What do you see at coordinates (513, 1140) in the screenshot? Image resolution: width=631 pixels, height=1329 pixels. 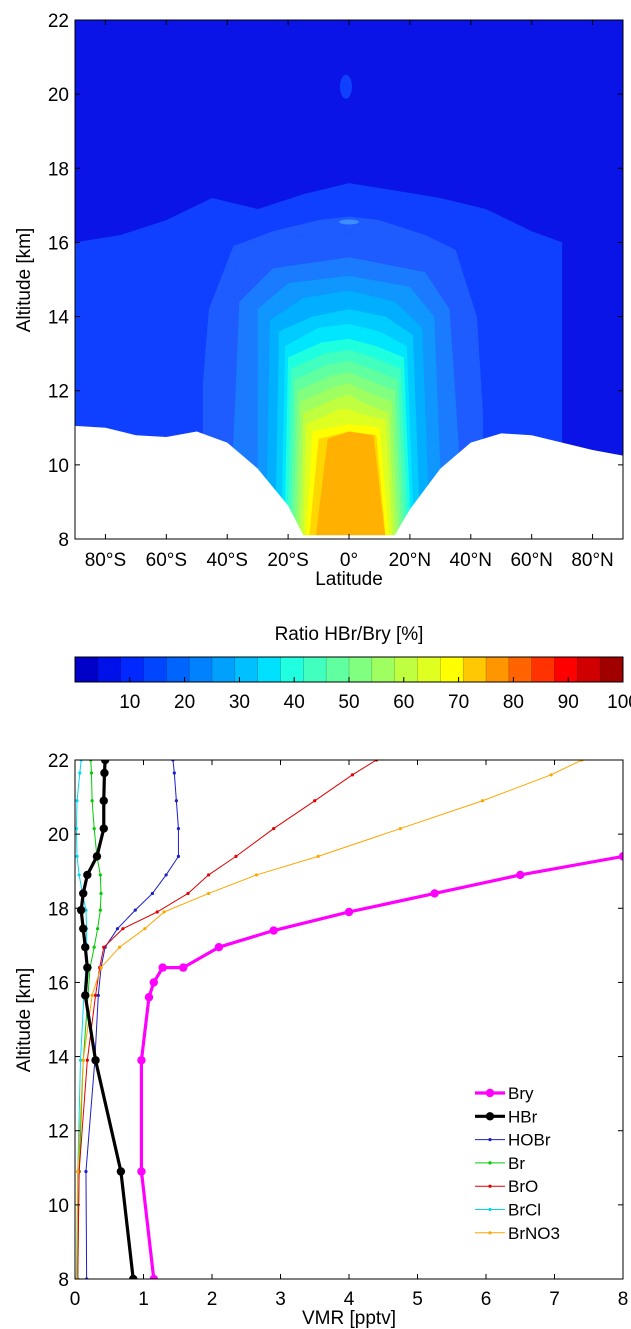 I see `legend-item: HOBr` at bounding box center [513, 1140].